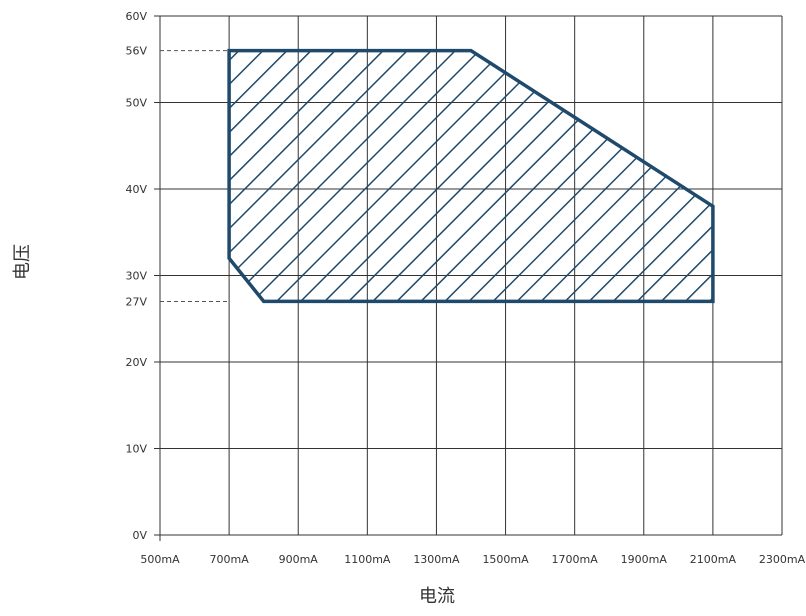 The height and width of the screenshot is (616, 806). I want to click on x-tick-label: 2300mA, so click(782, 559).